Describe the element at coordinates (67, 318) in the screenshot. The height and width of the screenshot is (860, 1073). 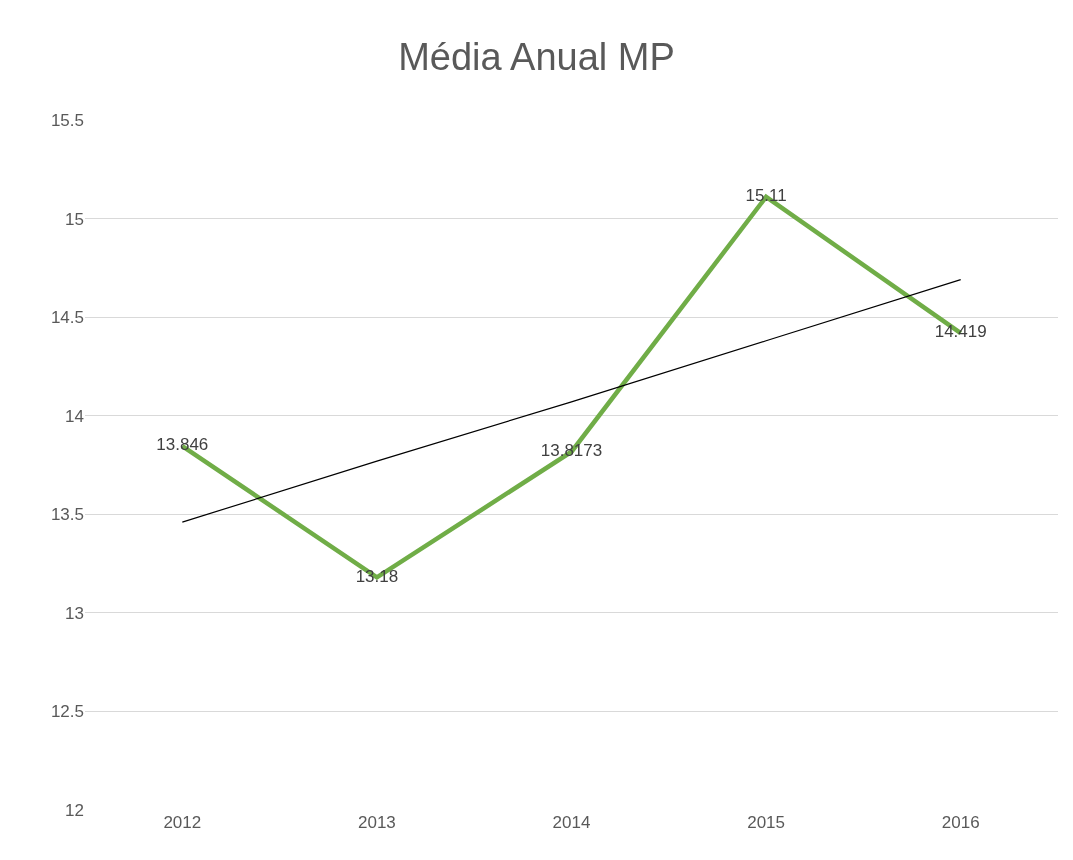
I see `y-tick-label: 14.5` at that location.